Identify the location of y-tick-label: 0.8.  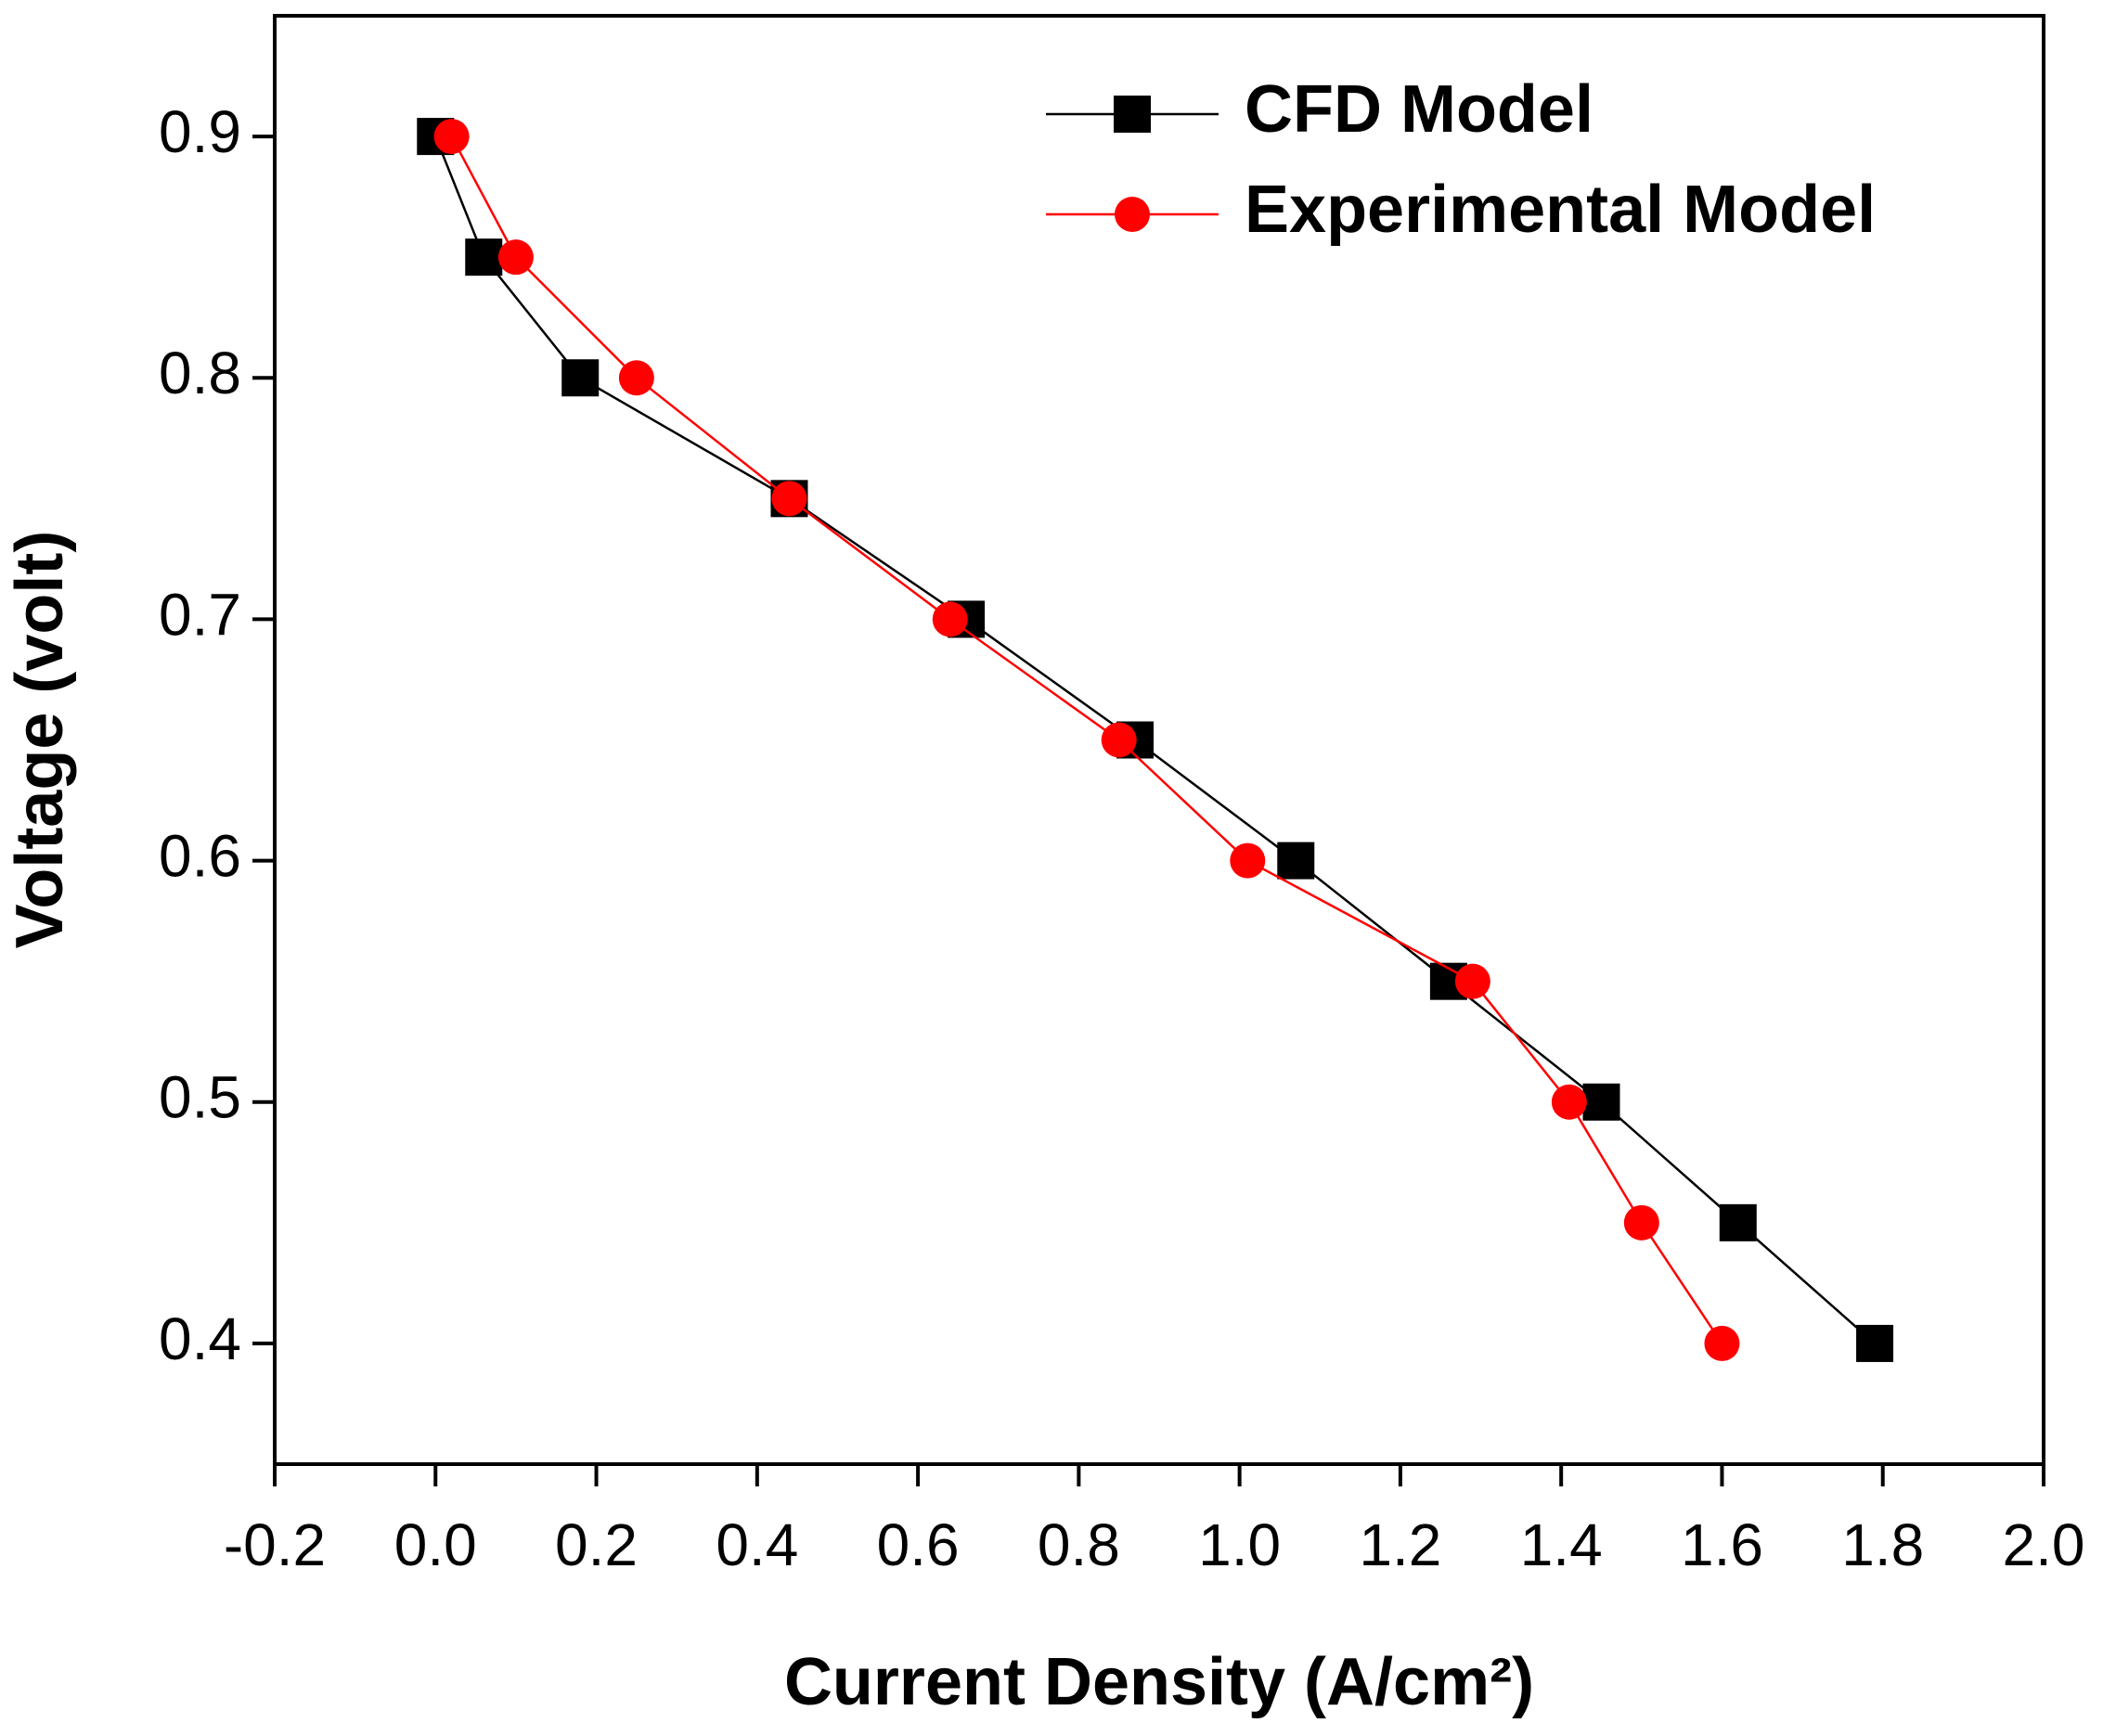
(200, 373).